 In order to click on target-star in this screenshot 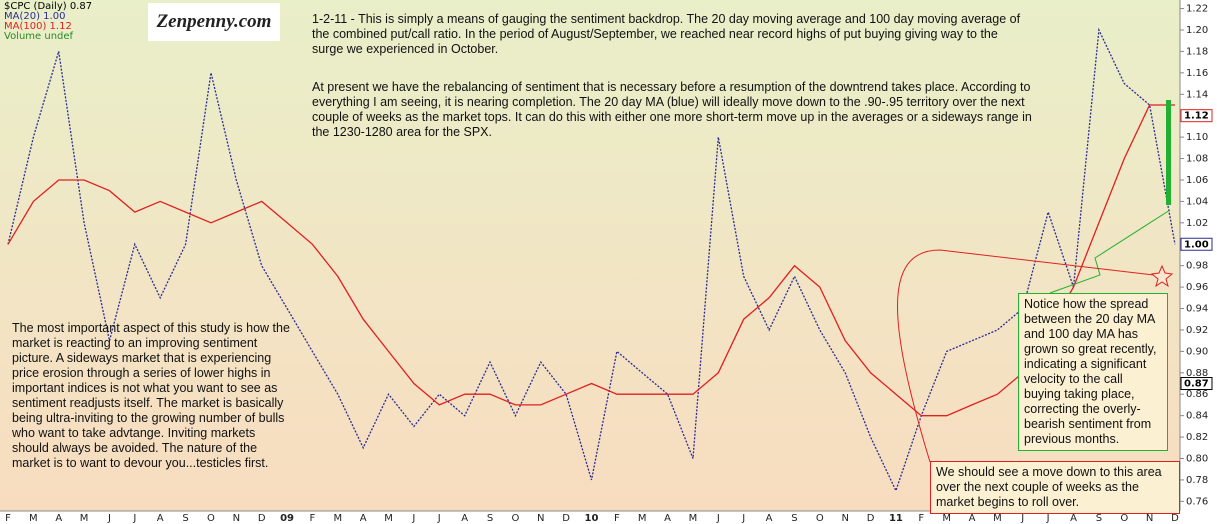, I will do `click(1162, 276)`.